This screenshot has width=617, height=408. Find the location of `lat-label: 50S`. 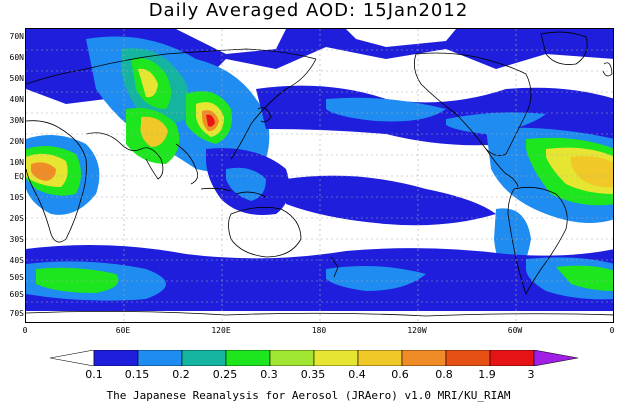

lat-label: 50S is located at coordinates (16, 277).